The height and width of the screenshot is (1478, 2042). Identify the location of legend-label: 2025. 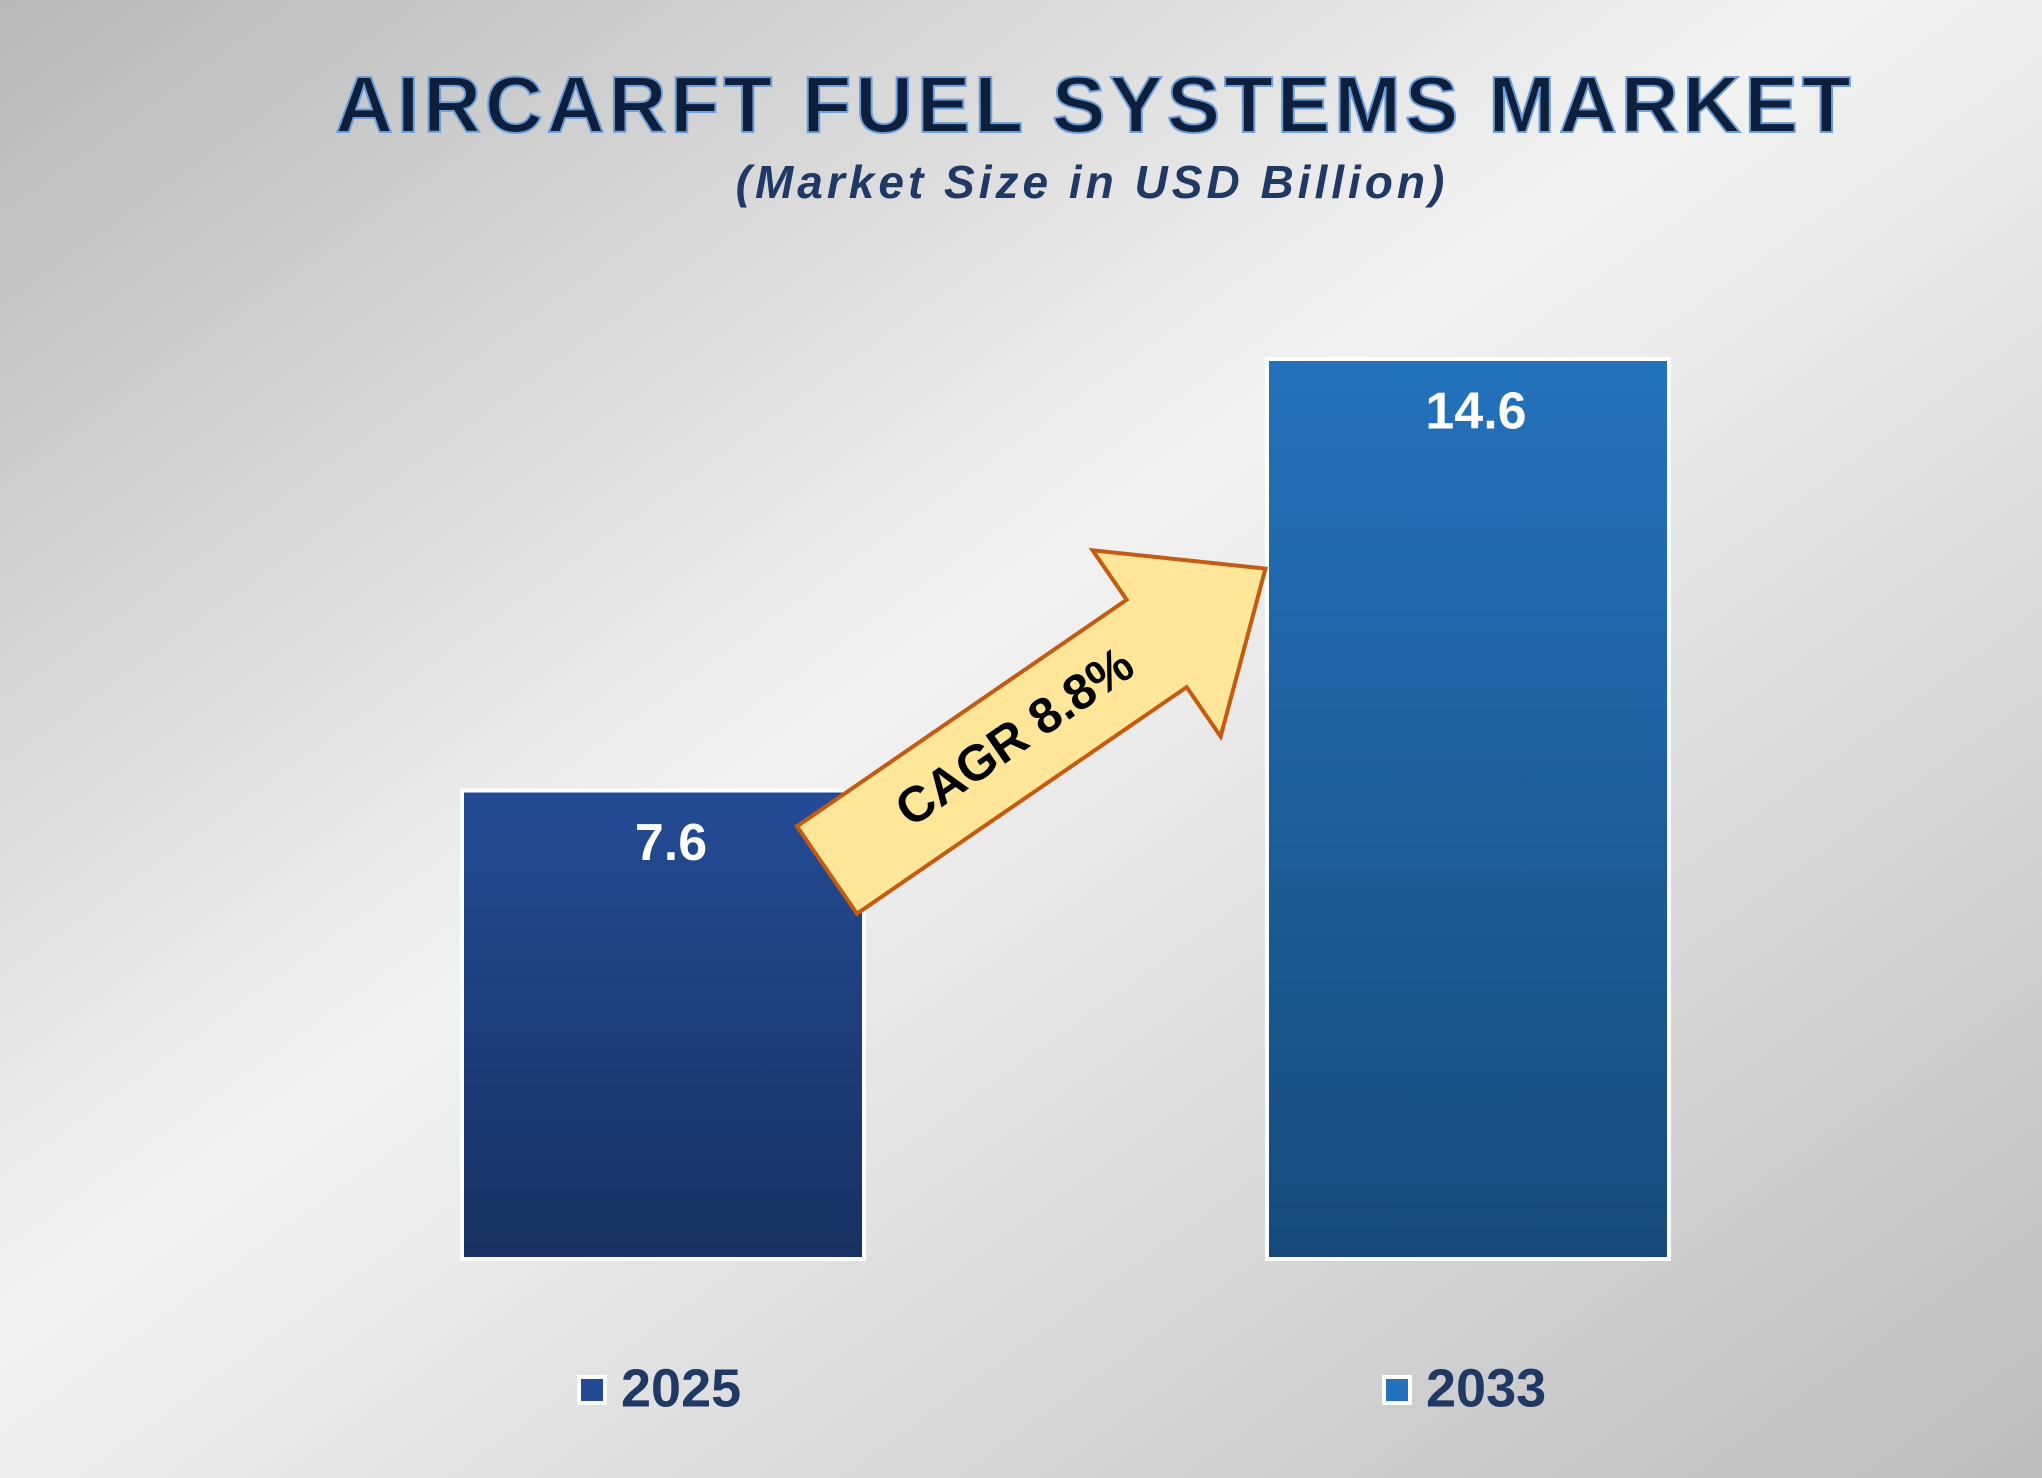
(681, 1388).